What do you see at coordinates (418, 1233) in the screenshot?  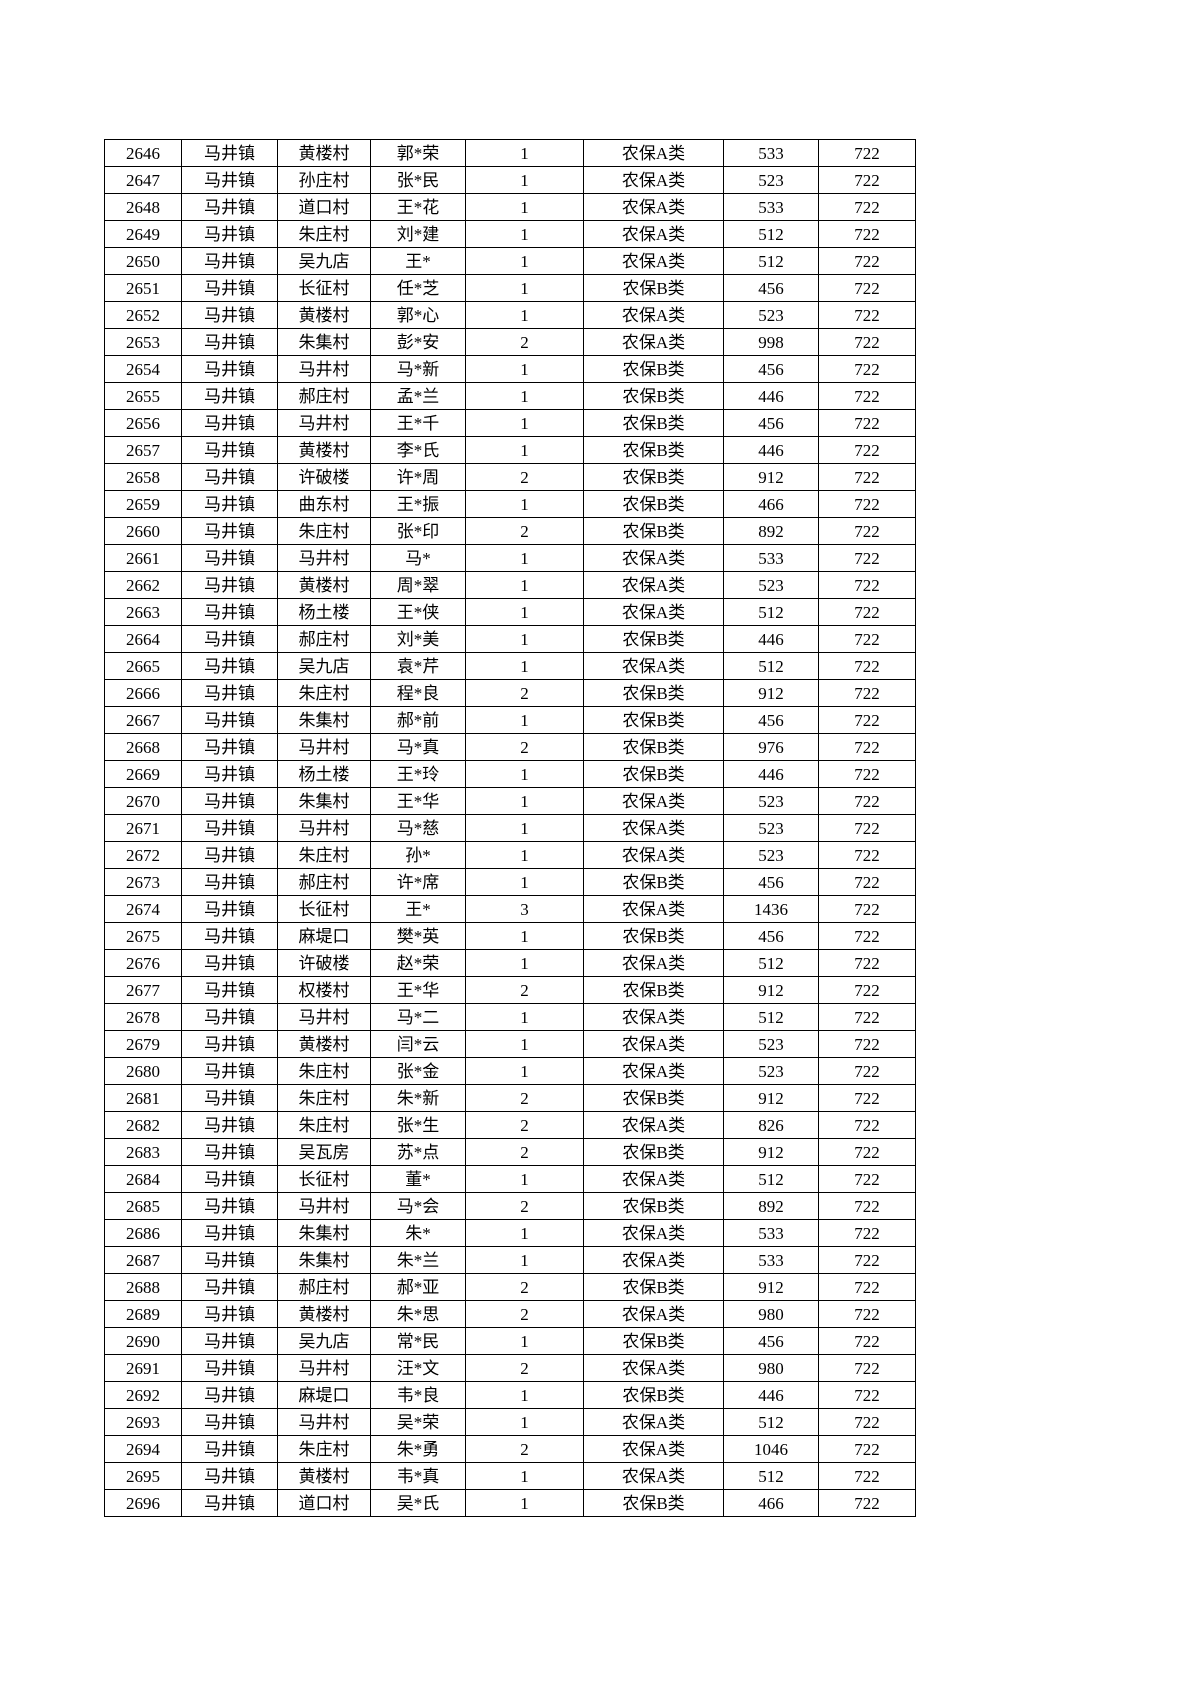 I see `cell-name: 朱*` at bounding box center [418, 1233].